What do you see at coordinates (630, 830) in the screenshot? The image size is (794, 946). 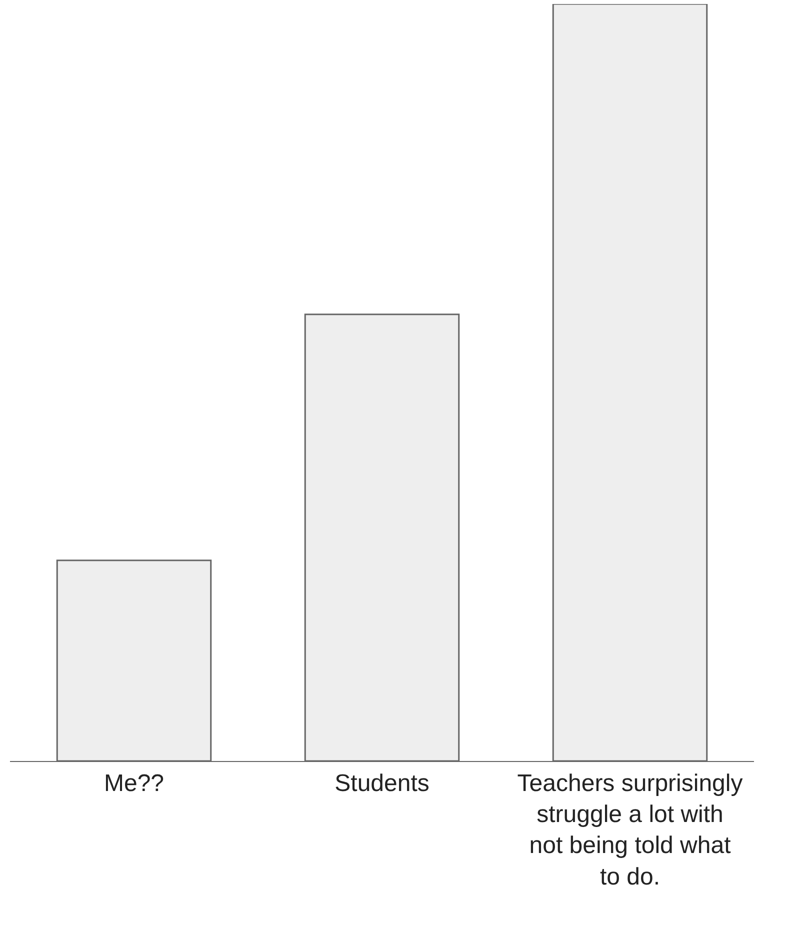 I see `x-tick-label: Teachers surprisingly struggle a lot with not being told what to do.` at bounding box center [630, 830].